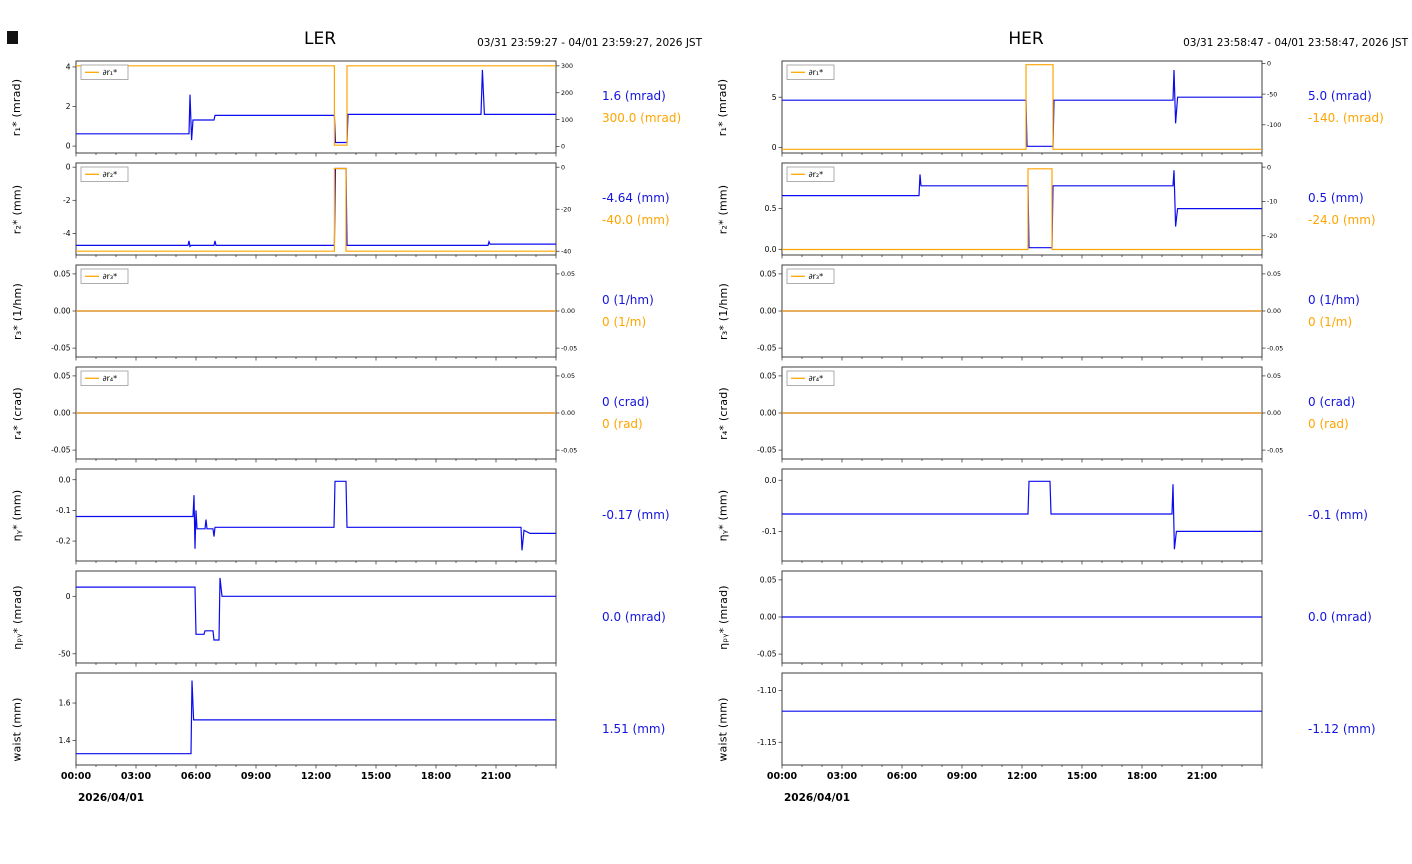  I want to click on svg-text: -100, so click(1274, 125).